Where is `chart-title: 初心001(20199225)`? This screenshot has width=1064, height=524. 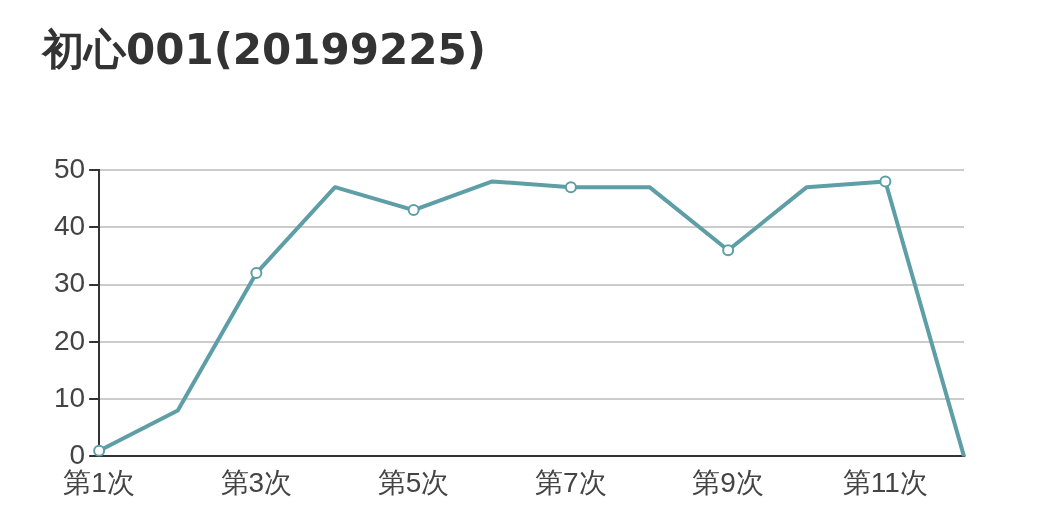 chart-title: 初心001(20199225) is located at coordinates (264, 50).